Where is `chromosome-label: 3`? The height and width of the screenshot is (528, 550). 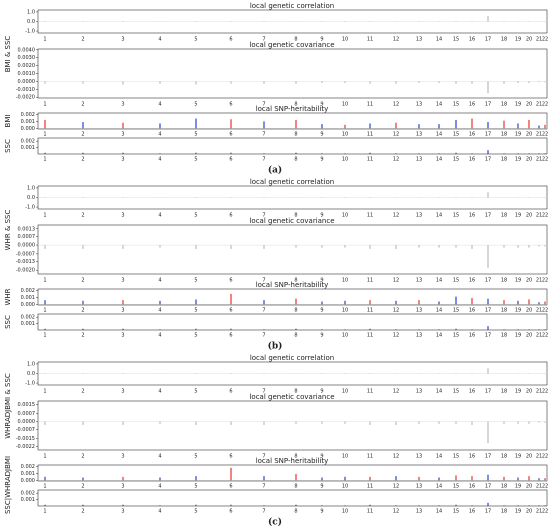
chromosome-label: 3 is located at coordinates (122, 392).